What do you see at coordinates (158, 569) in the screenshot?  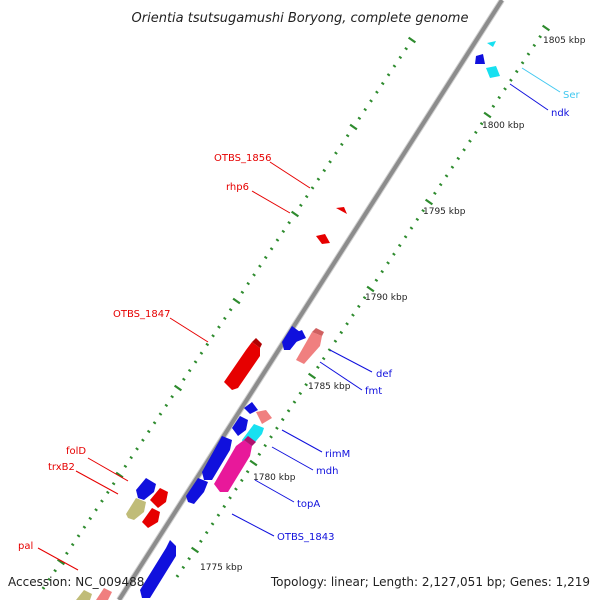 I see `feature-otbs1843` at bounding box center [158, 569].